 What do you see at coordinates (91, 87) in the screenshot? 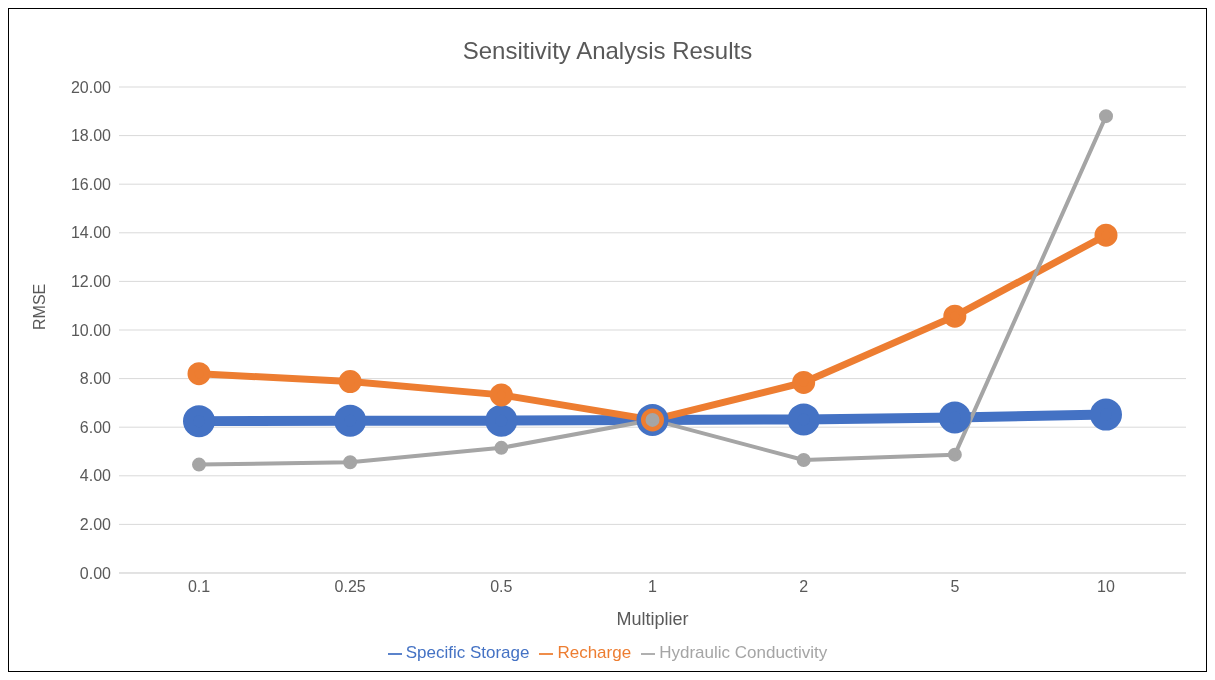
I see `y-tick-label: 20.00` at bounding box center [91, 87].